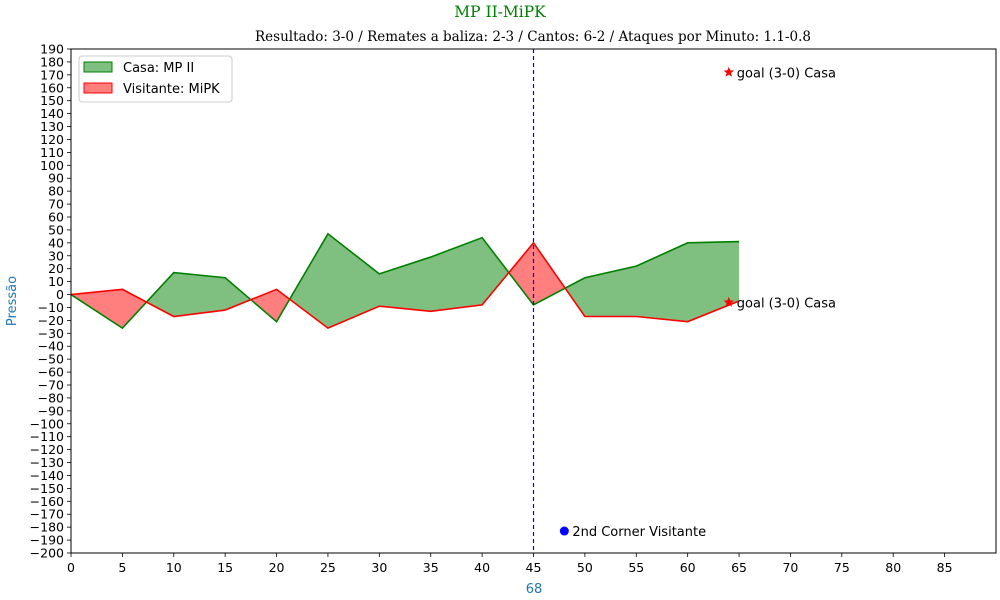 The height and width of the screenshot is (600, 1000). Describe the element at coordinates (52, 113) in the screenshot. I see `y-tick-label: 140` at that location.